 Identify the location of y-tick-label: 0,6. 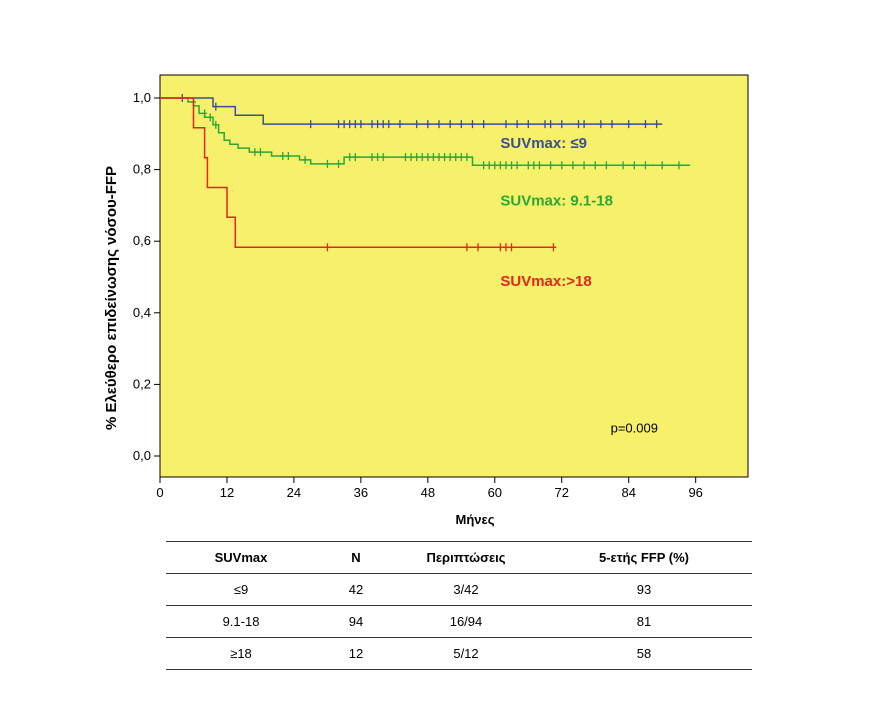
(142, 240).